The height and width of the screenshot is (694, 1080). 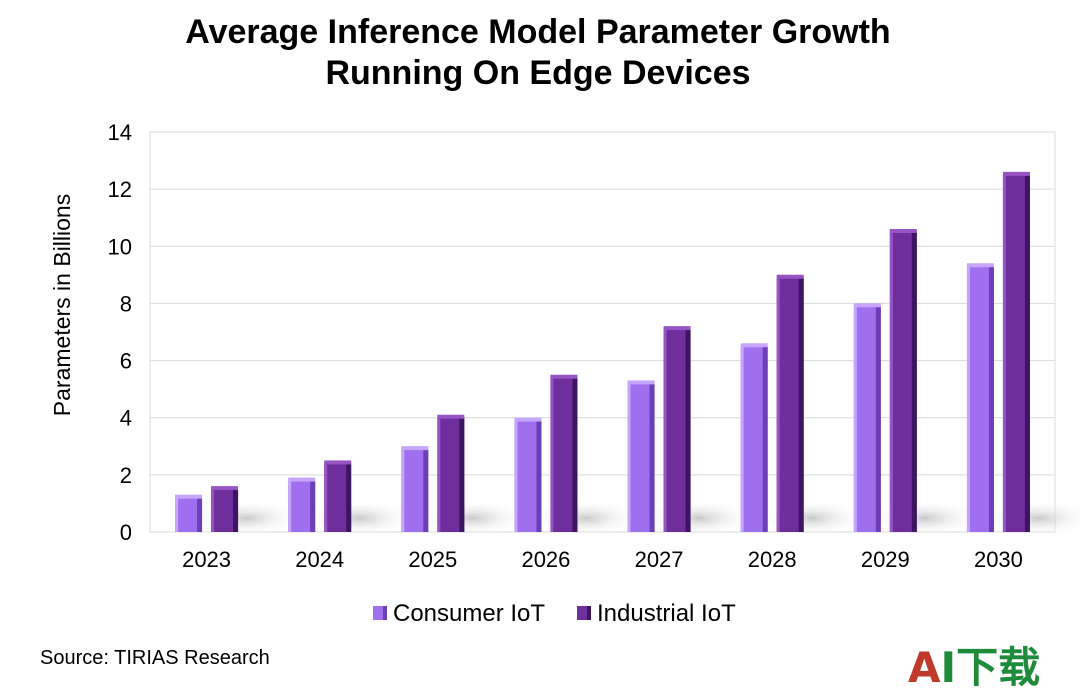 I want to click on x-tick-label: 2028, so click(x=772, y=559).